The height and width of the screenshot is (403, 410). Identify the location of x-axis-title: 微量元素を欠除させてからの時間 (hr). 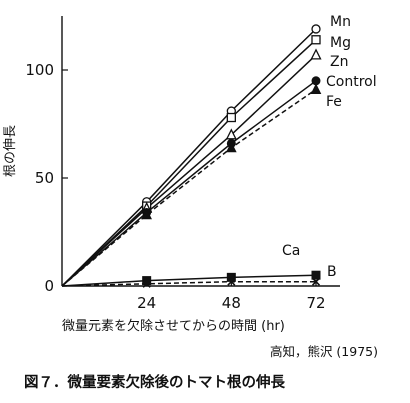
(173, 326).